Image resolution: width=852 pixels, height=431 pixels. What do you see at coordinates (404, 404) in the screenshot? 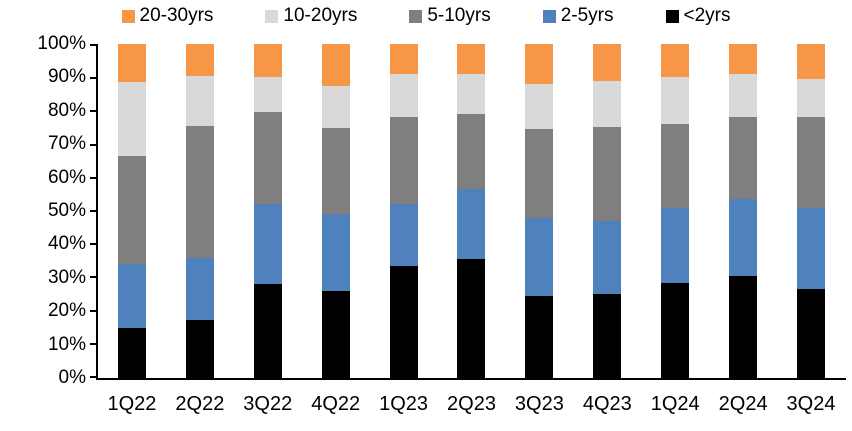
I see `x-tick-label: 1Q23` at bounding box center [404, 404].